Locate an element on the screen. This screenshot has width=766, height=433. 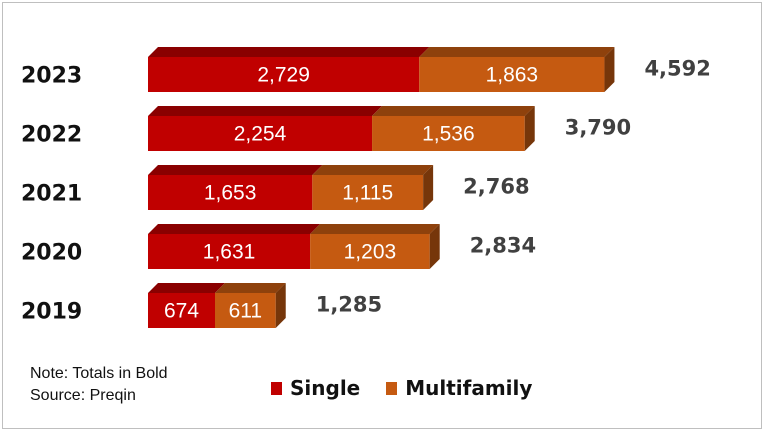
year-label-2020: 2020 is located at coordinates (51, 253).